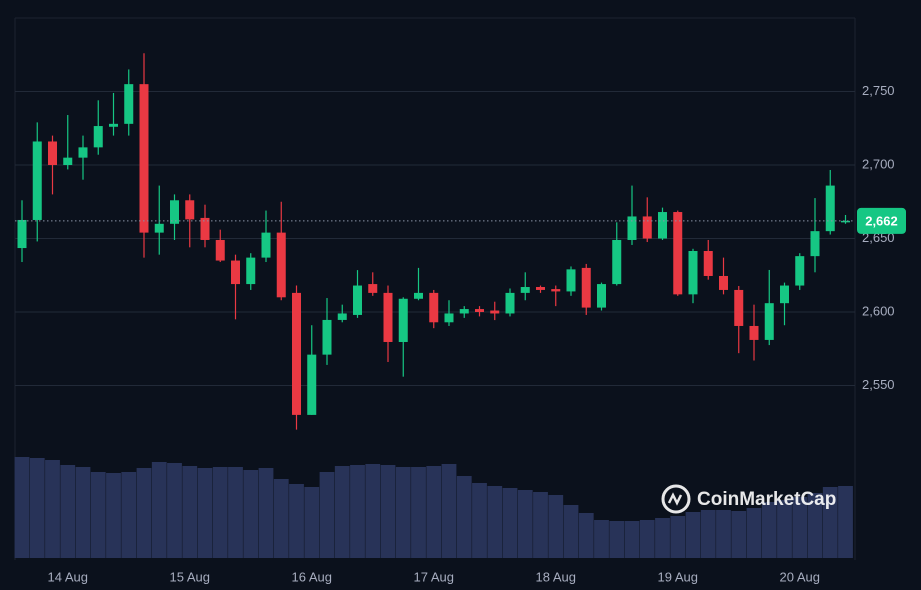 This screenshot has height=590, width=921. Describe the element at coordinates (434, 576) in the screenshot. I see `x-tick-label: 17 Aug` at that location.